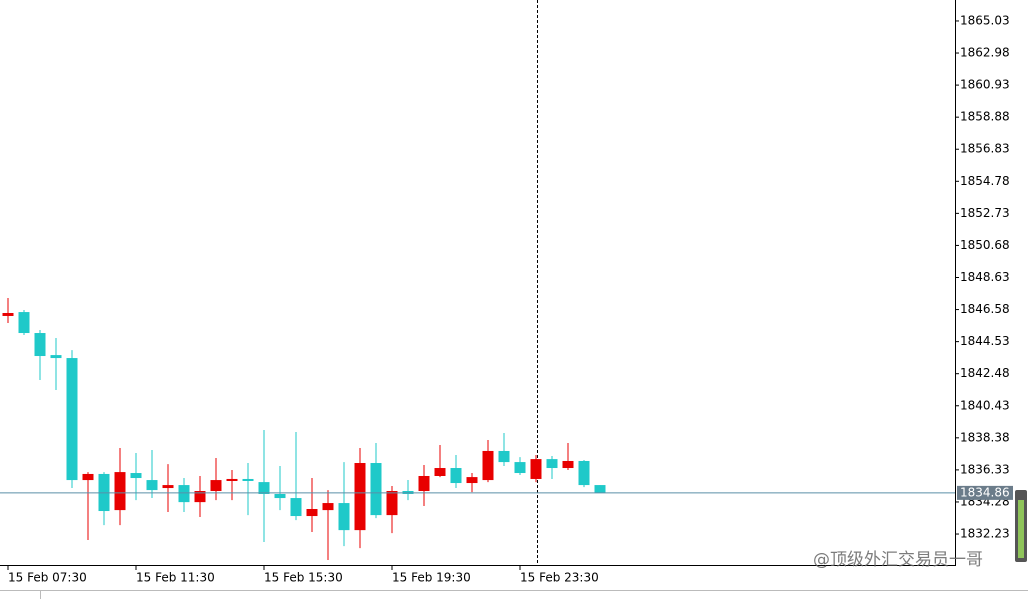  Describe the element at coordinates (175, 578) in the screenshot. I see `x-tick-label: 15 Feb 11:30` at that location.